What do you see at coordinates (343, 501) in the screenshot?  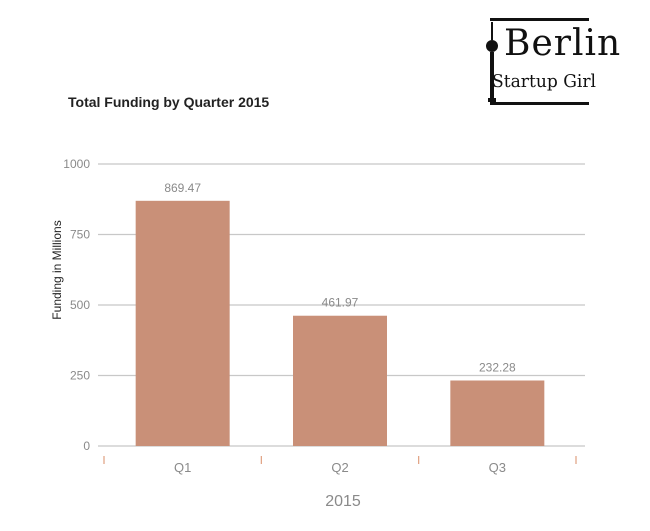 I see `x-axis-label: 2015` at bounding box center [343, 501].